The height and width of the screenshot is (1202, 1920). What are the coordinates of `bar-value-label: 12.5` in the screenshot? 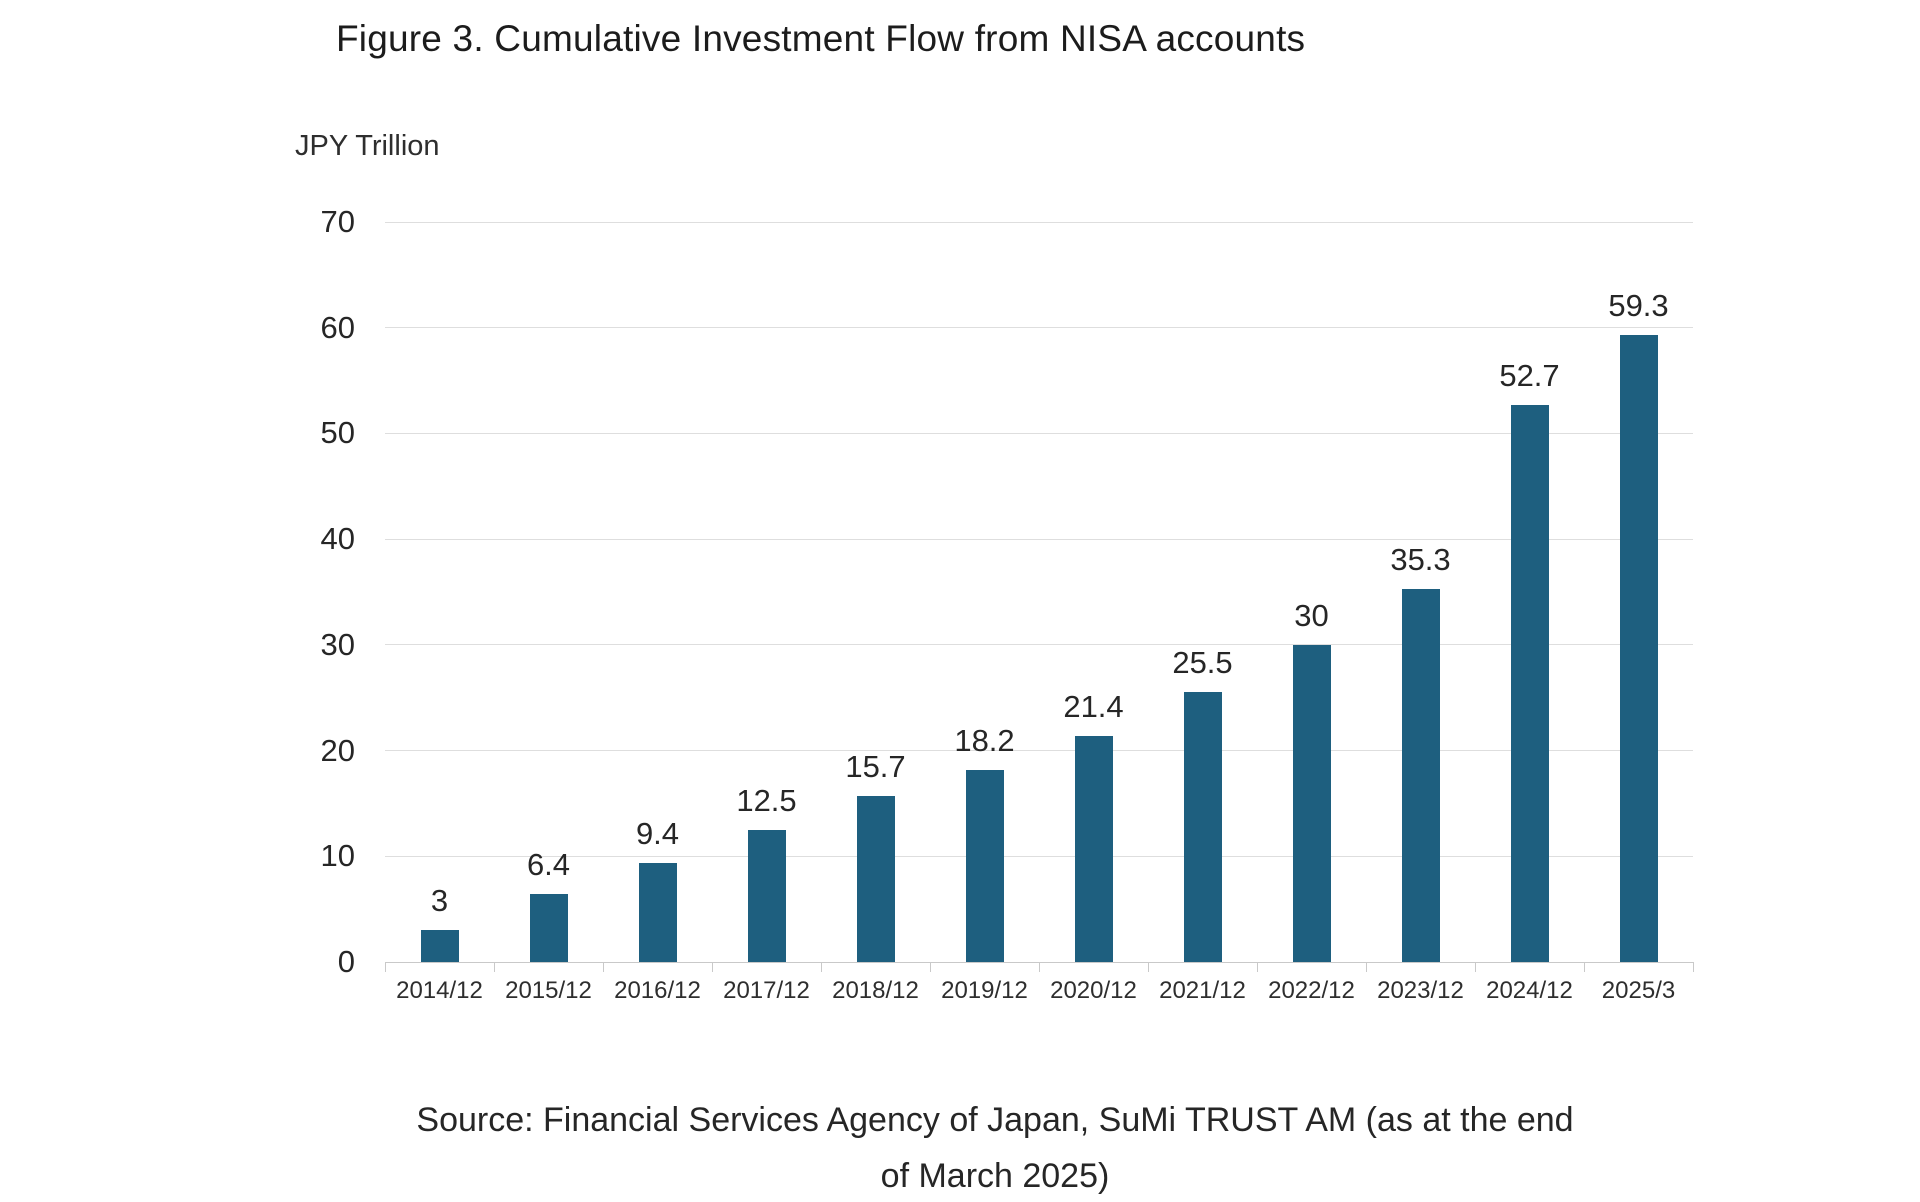 It's located at (766, 800).